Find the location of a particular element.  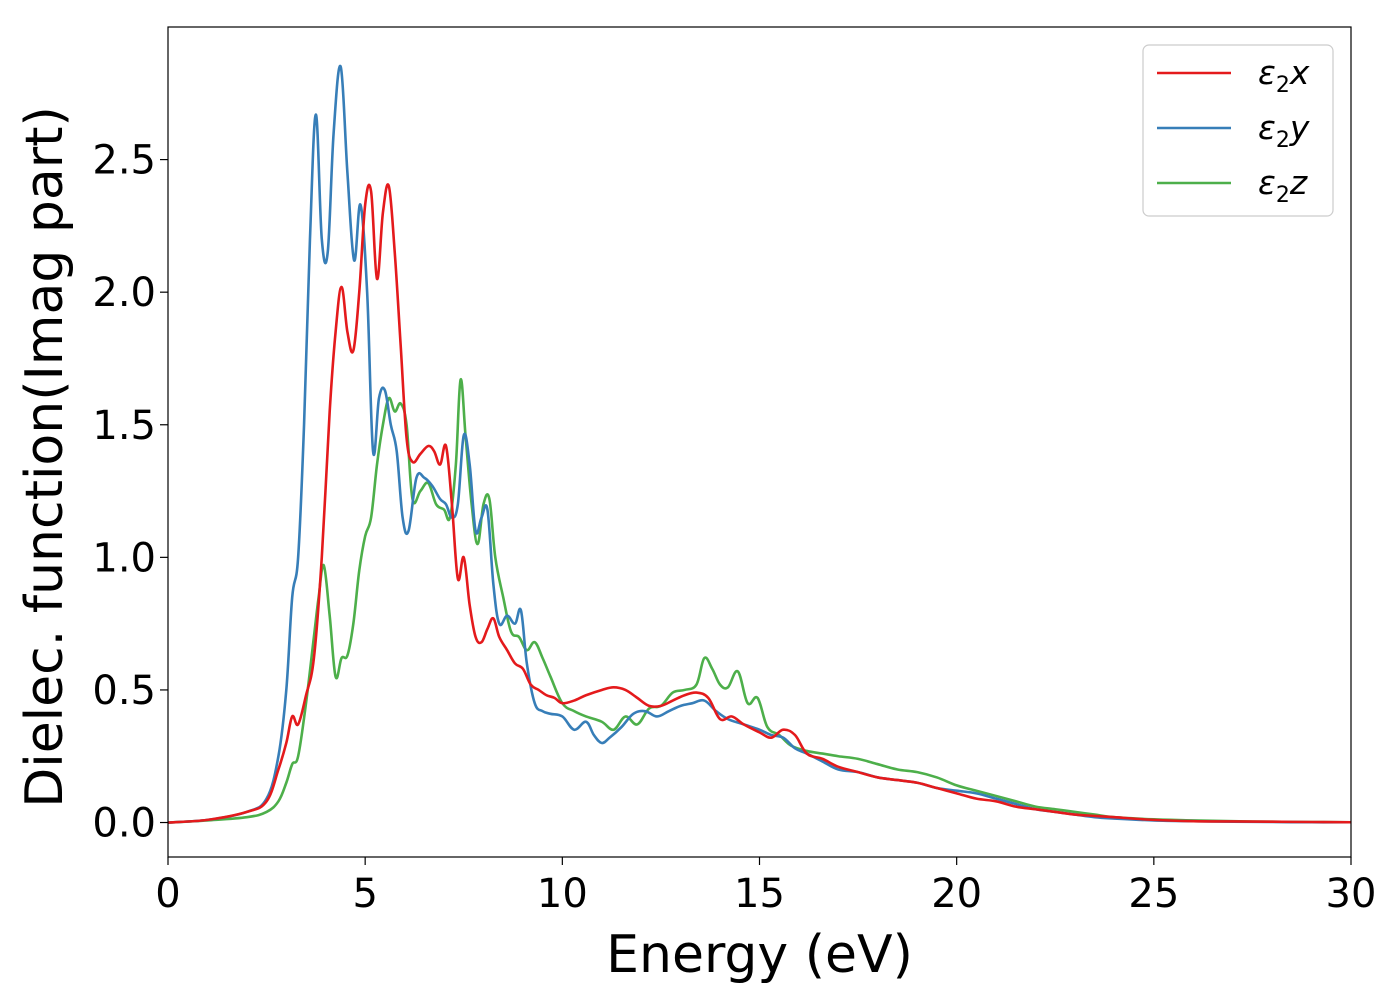

x-tick-label: 20 is located at coordinates (956, 894).